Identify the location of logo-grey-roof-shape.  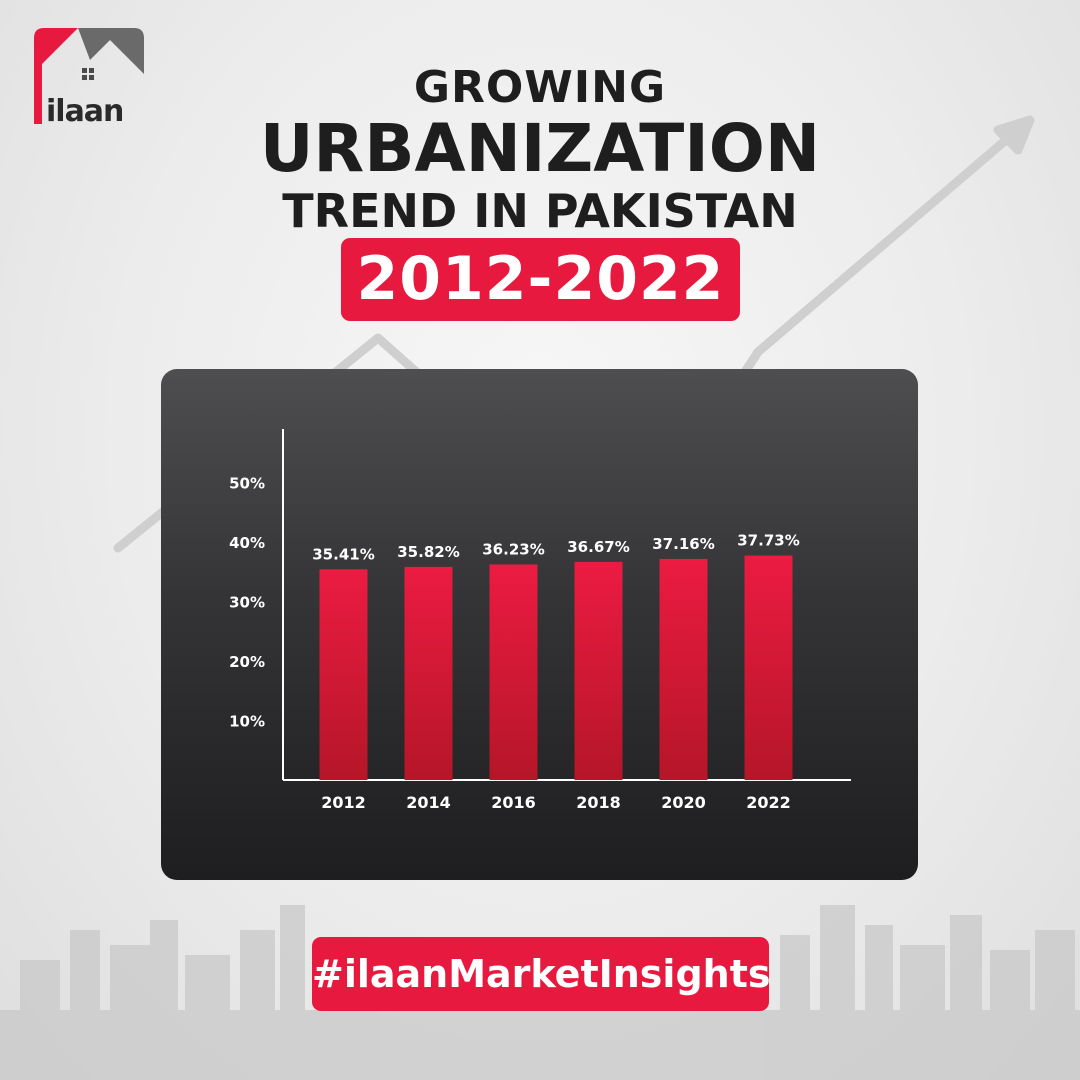
(111, 51).